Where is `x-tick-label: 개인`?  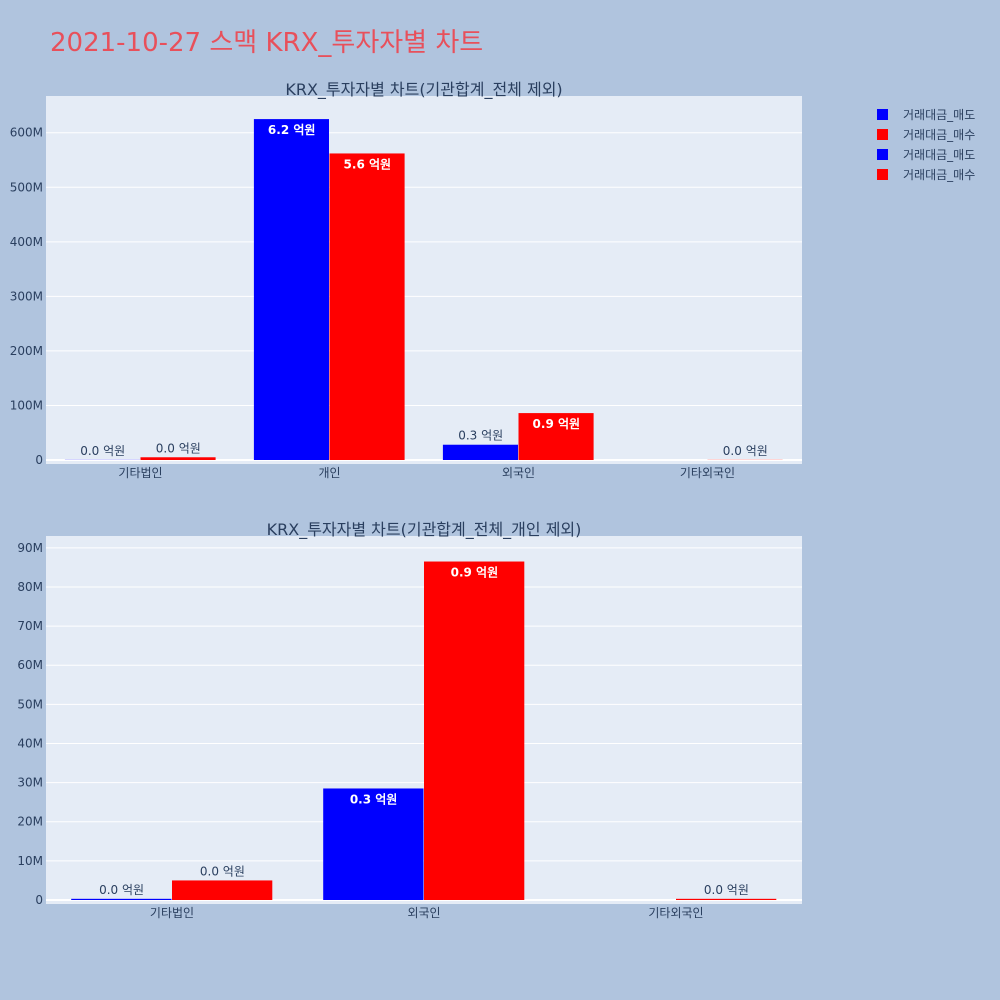
x-tick-label: 개인 is located at coordinates (329, 473).